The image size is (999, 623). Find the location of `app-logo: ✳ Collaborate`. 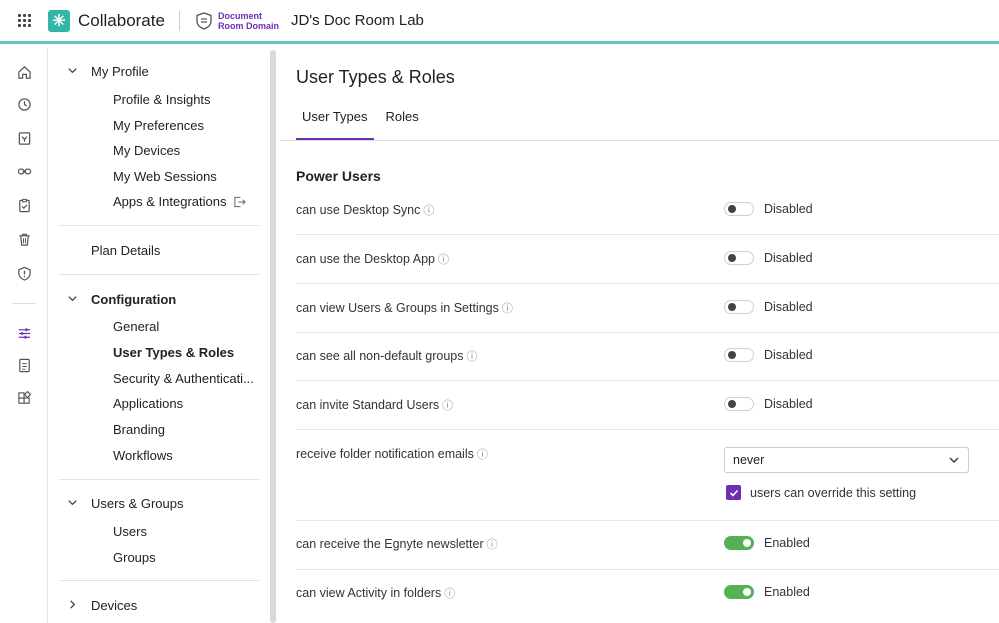

app-logo: ✳ Collaborate is located at coordinates (106, 20).